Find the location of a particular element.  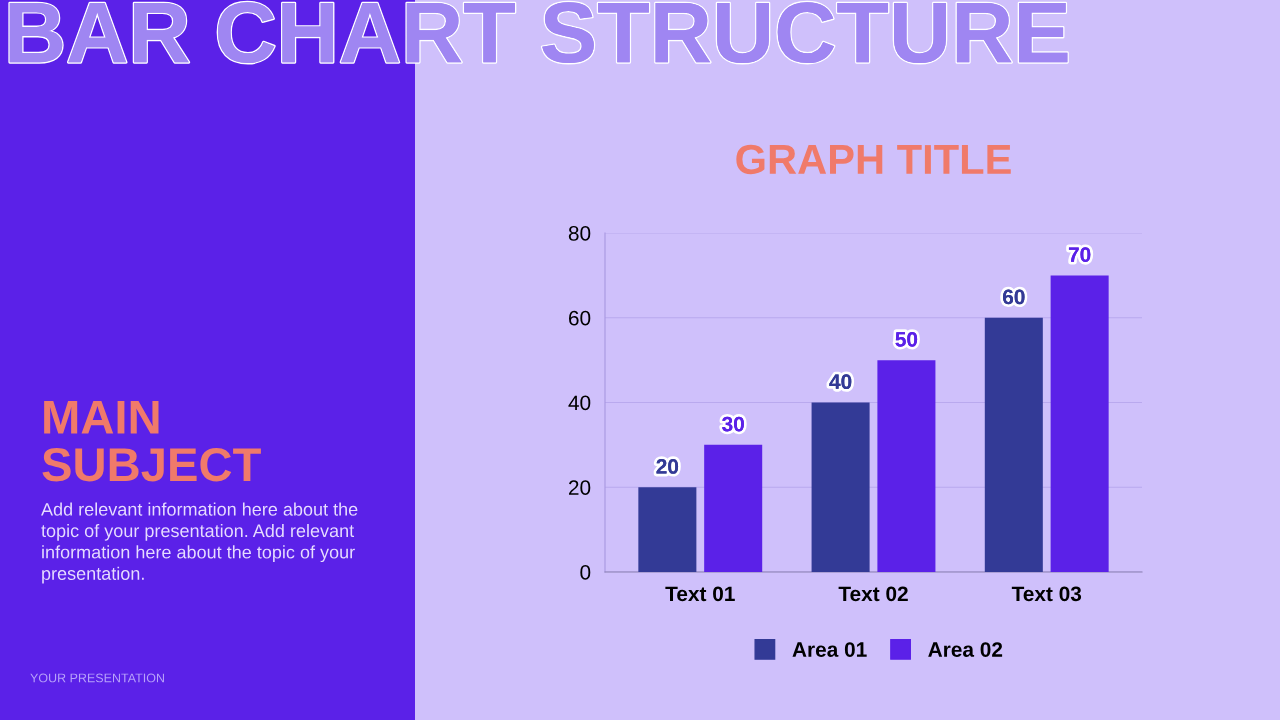

chart-title: GRAPH TITLE is located at coordinates (873, 159).